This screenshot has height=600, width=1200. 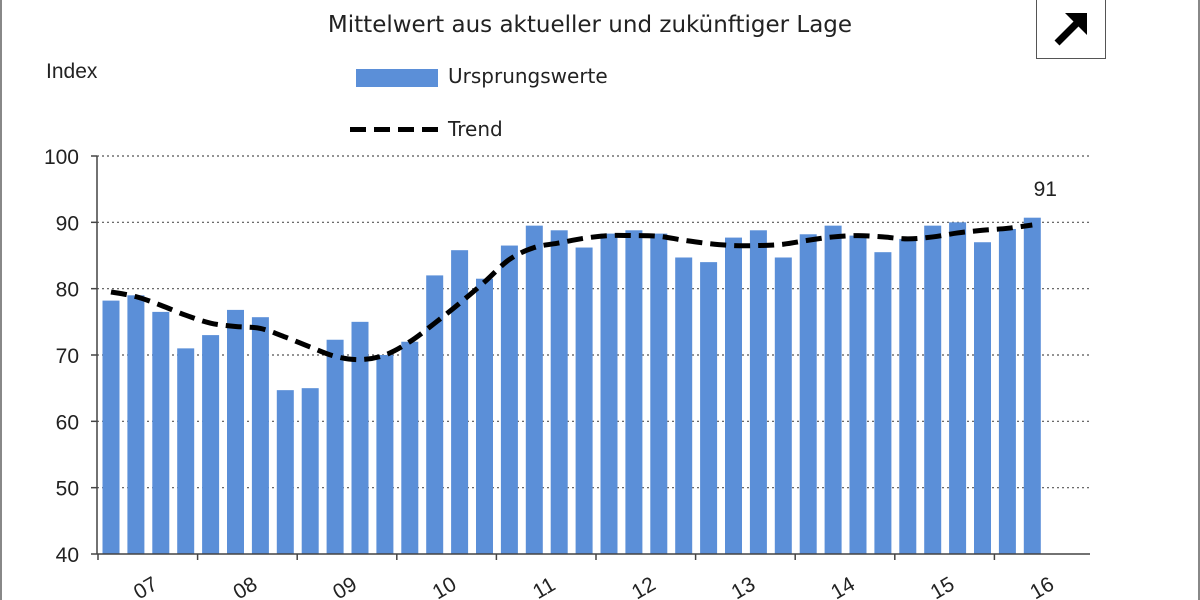 I want to click on legend-label-ursprungswerte: Ursprungswerte, so click(x=528, y=76).